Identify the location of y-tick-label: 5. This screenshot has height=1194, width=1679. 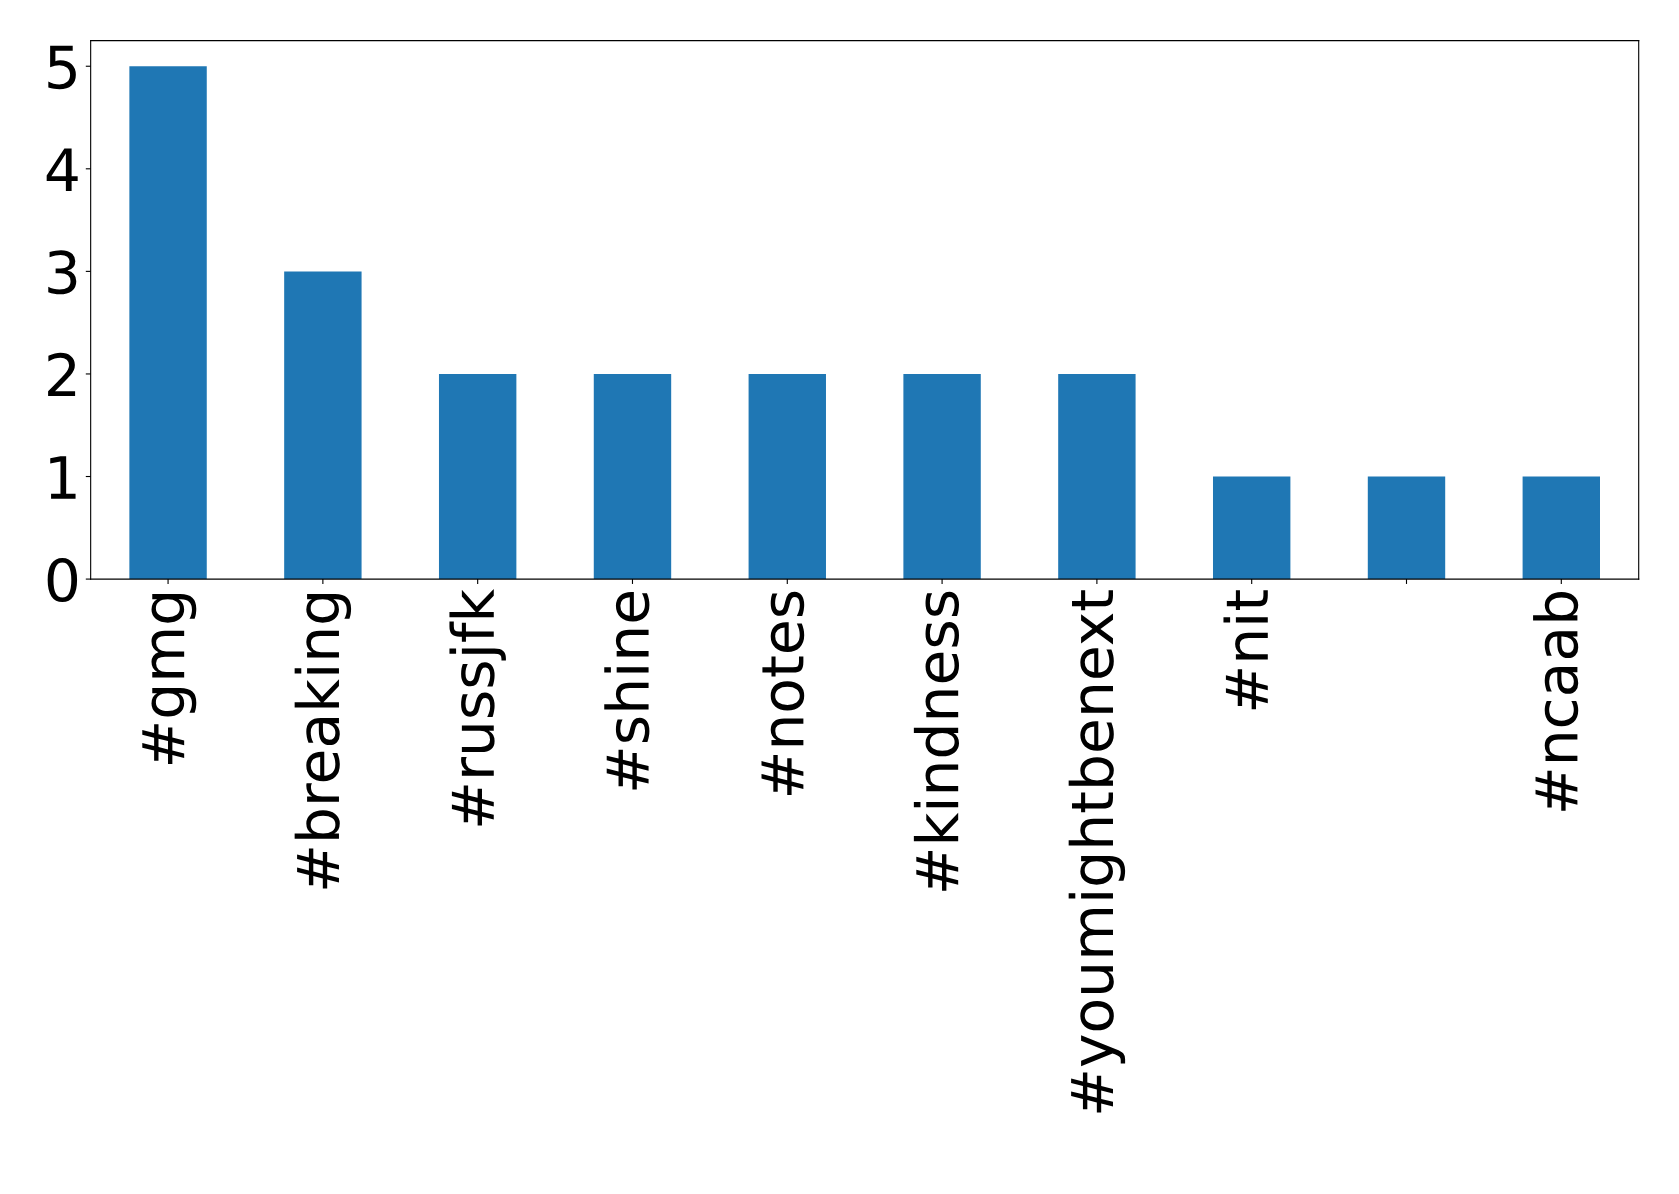
(62, 67).